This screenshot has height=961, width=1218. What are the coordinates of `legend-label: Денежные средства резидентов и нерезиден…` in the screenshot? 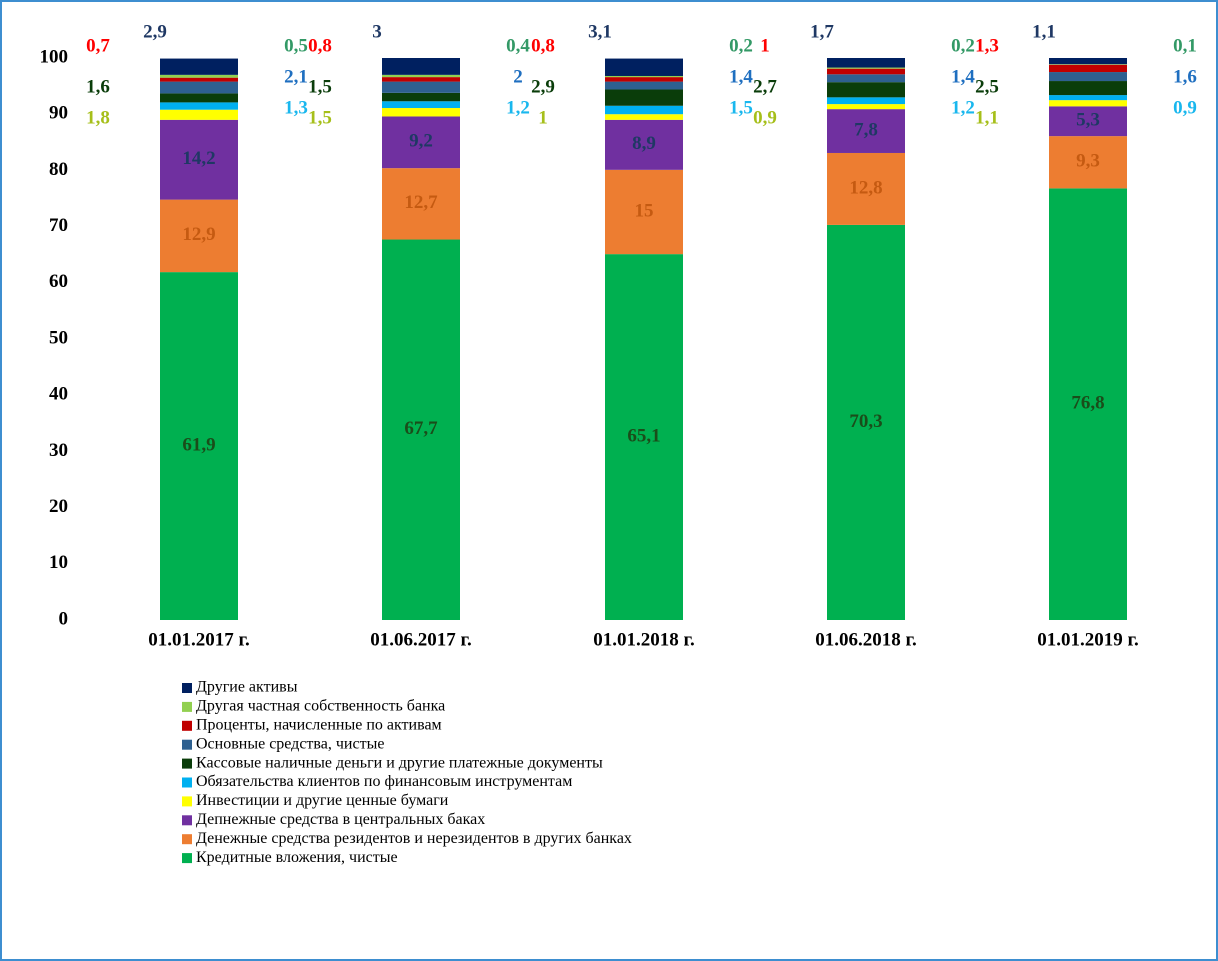 It's located at (414, 838).